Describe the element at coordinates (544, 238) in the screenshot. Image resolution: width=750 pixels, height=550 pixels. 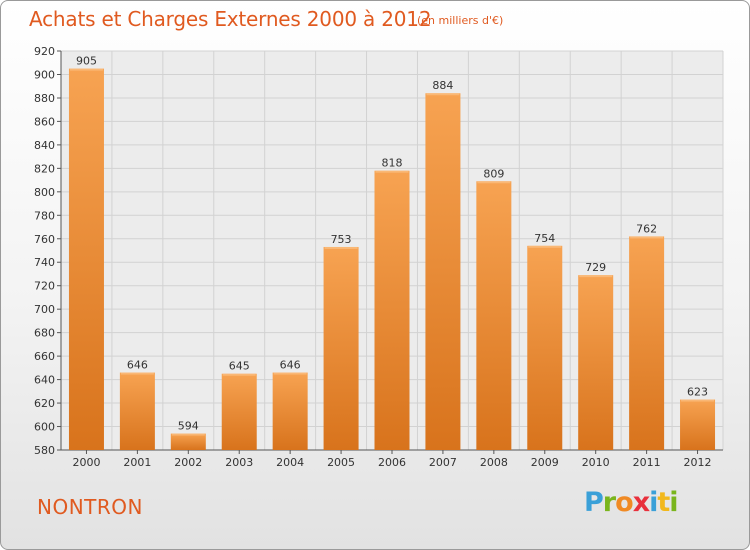
I see `data-label: 754` at that location.